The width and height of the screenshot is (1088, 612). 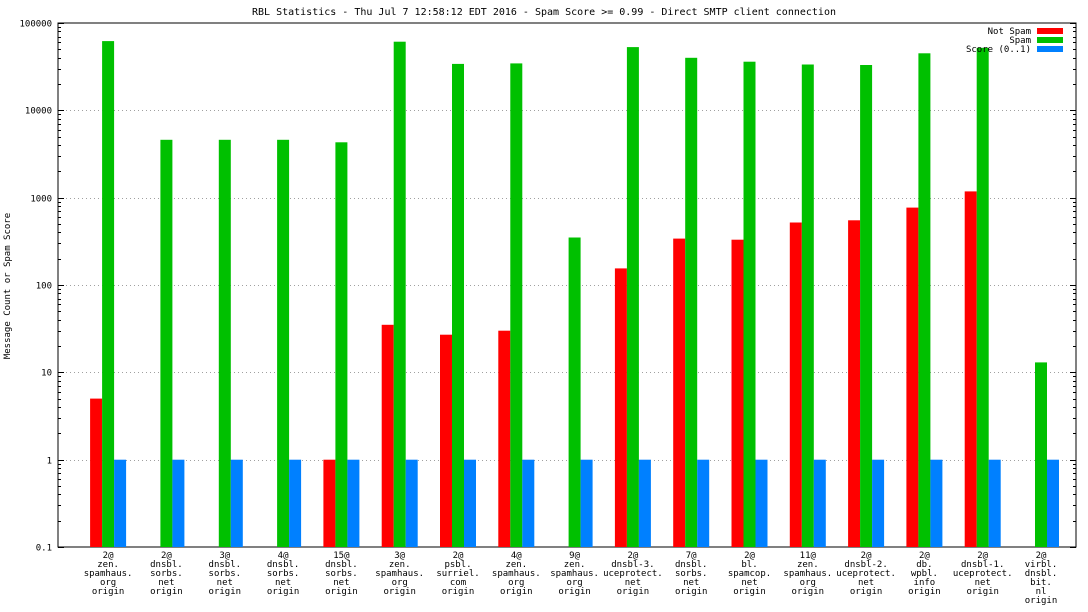 I want to click on x-category-label-line: spamcop., so click(x=749, y=574).